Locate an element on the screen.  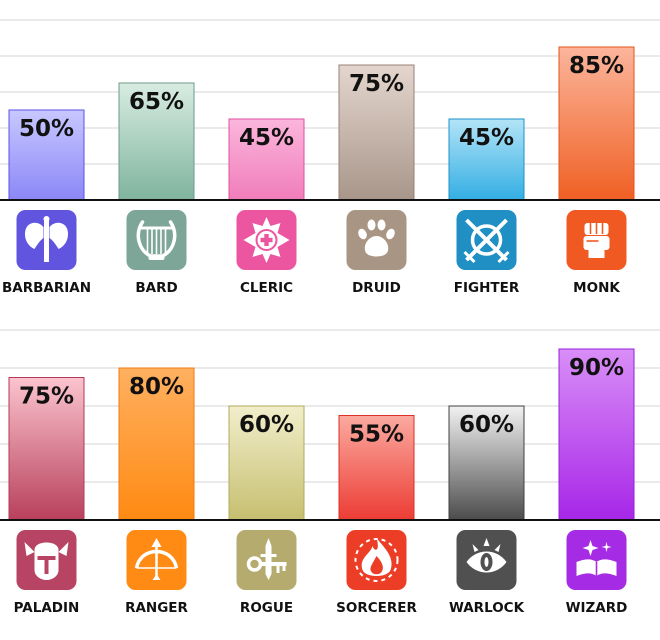
bar-value-label-sorcerer: 55% is located at coordinates (376, 435).